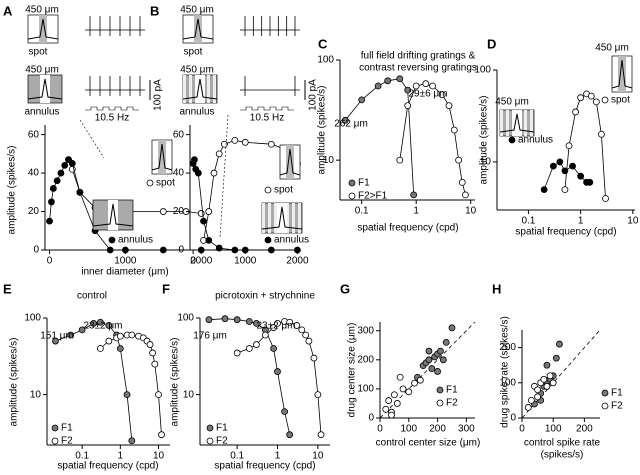 This screenshot has height=475, width=640. What do you see at coordinates (41, 112) in the screenshot?
I see `annotation: annulus` at bounding box center [41, 112].